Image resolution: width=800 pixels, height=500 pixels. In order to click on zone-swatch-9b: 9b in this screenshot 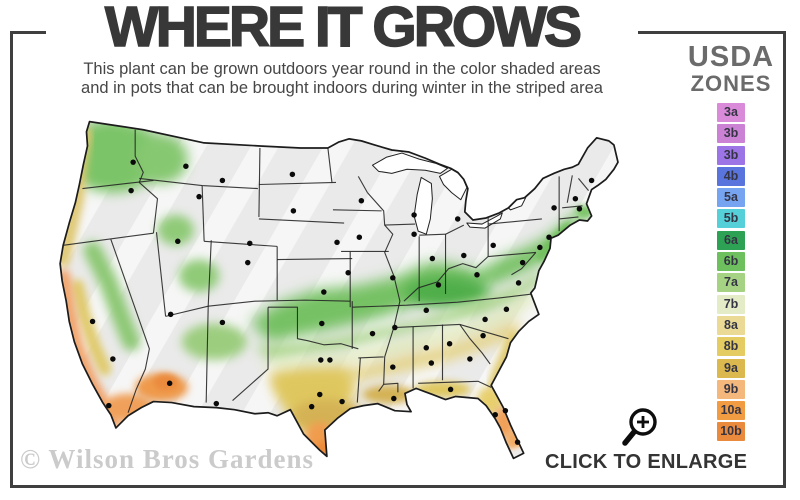, I will do `click(731, 389)`.